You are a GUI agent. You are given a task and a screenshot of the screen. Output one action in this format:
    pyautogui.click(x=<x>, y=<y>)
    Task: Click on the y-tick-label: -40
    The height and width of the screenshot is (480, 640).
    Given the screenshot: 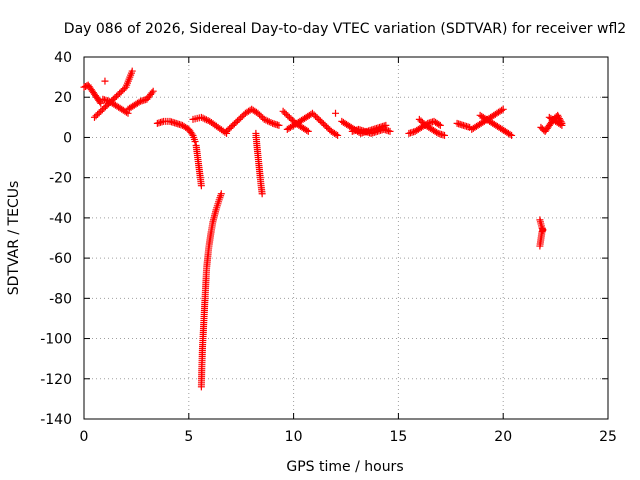 What is the action you would take?
    pyautogui.click(x=60, y=219)
    